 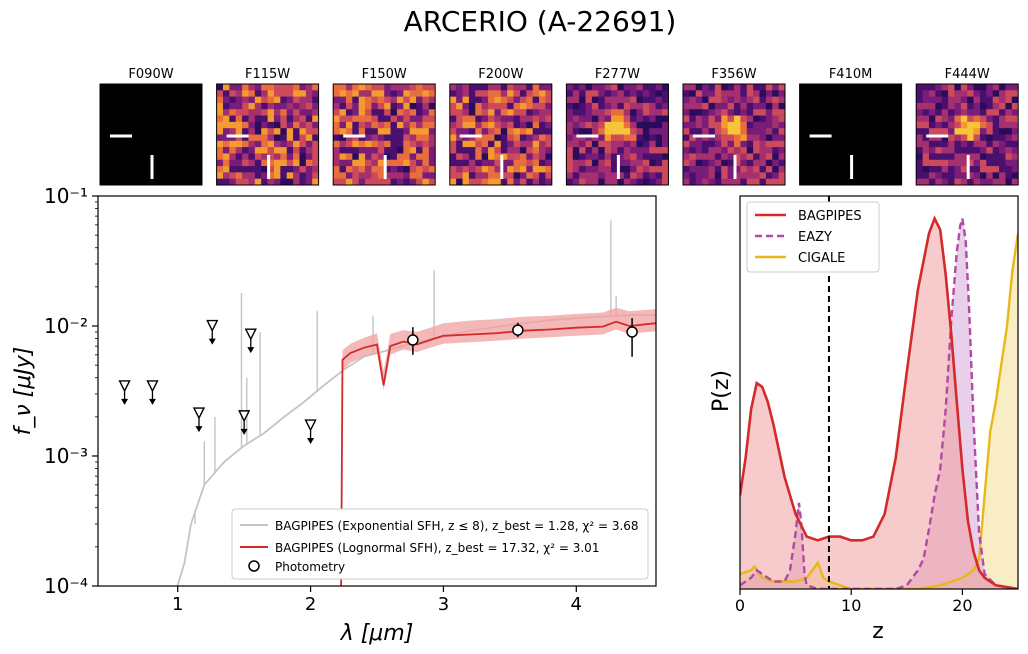 What do you see at coordinates (830, 216) in the screenshot?
I see `legend-item-bagpipes: BAGPIPES` at bounding box center [830, 216].